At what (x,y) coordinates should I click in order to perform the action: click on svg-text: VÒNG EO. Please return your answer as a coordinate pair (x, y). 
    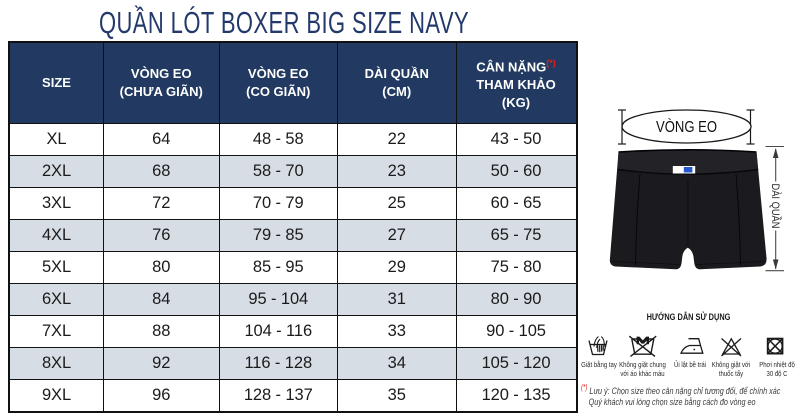
    Looking at the image, I should click on (686, 126).